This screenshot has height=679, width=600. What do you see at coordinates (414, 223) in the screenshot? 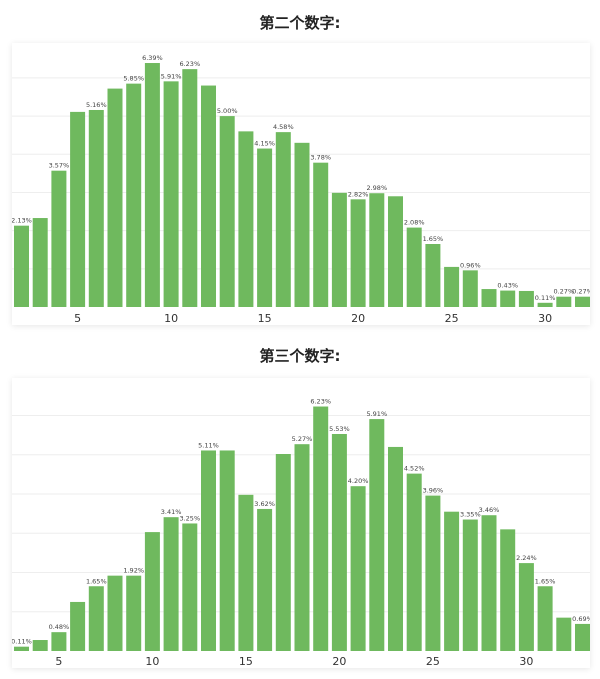
I see `data-label: 2.08%` at bounding box center [414, 223].